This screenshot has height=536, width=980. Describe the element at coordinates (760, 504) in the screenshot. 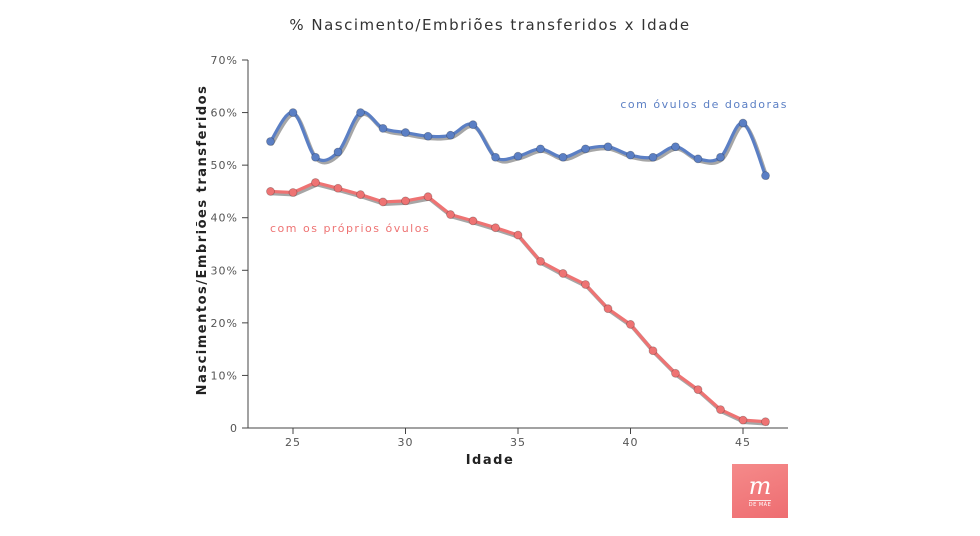

I see `logo-tagline: DE MÃE` at that location.